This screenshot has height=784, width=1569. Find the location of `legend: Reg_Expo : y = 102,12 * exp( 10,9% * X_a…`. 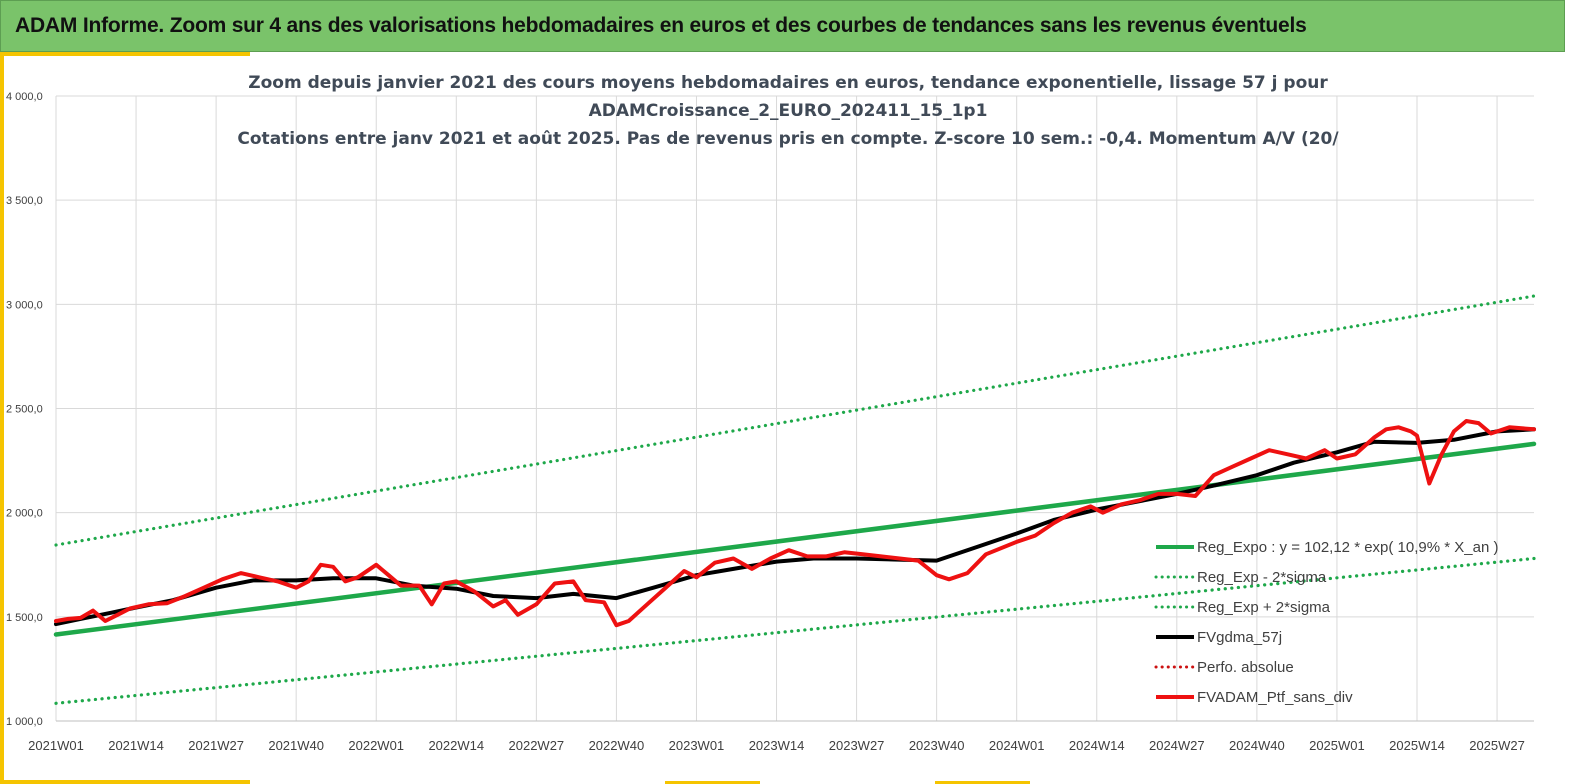

legend: Reg_Expo : y = 102,12 * exp( 10,9% * X_a… is located at coordinates (1326, 622).